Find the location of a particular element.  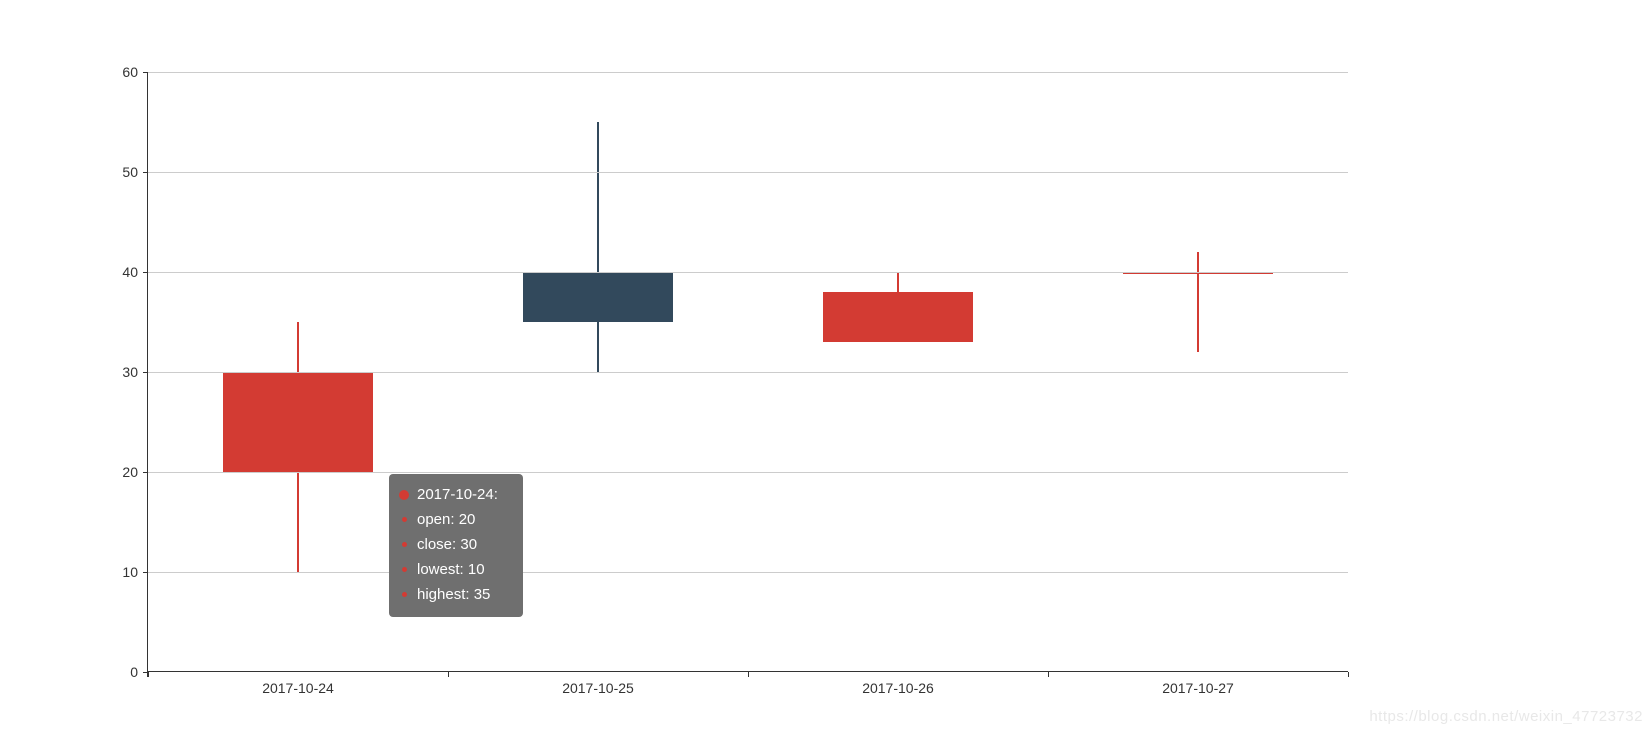

tooltip-item: open20 is located at coordinates (456, 519).